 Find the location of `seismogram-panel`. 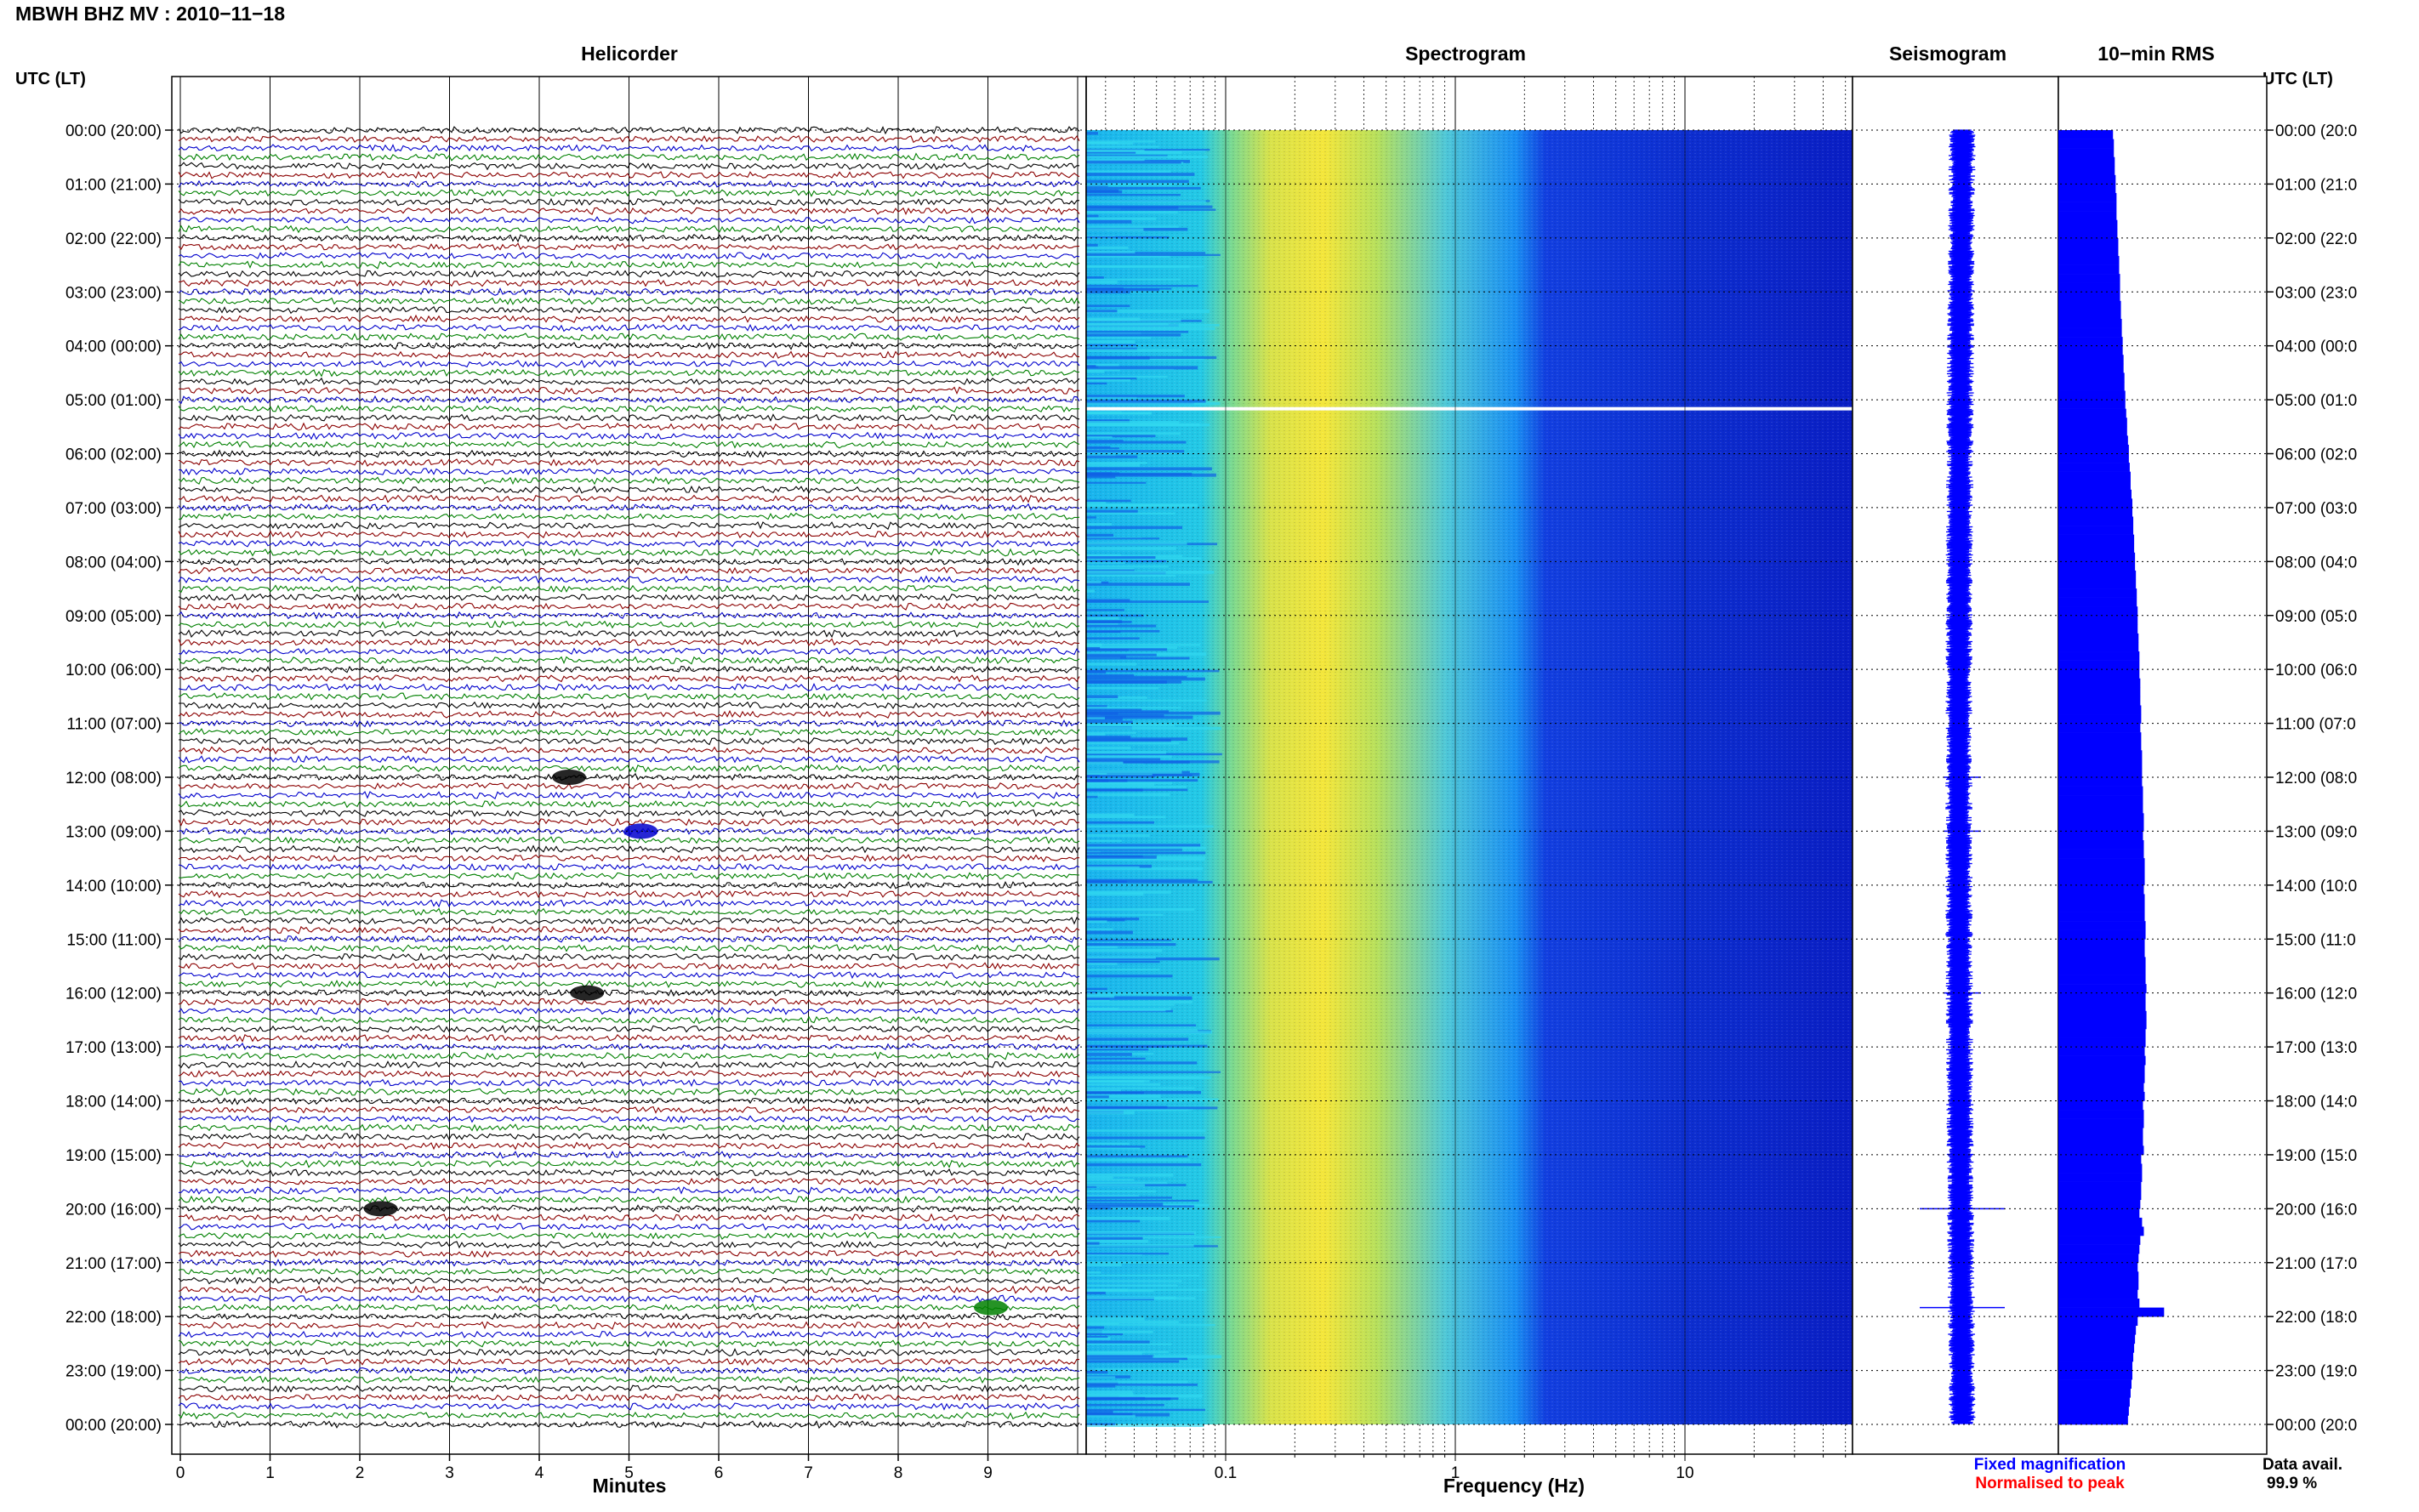

seismogram-panel is located at coordinates (1955, 765).